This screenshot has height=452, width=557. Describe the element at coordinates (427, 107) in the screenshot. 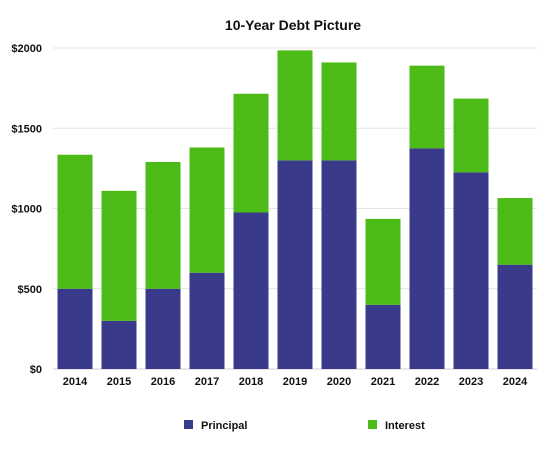

I see `bar-interest-2022` at that location.